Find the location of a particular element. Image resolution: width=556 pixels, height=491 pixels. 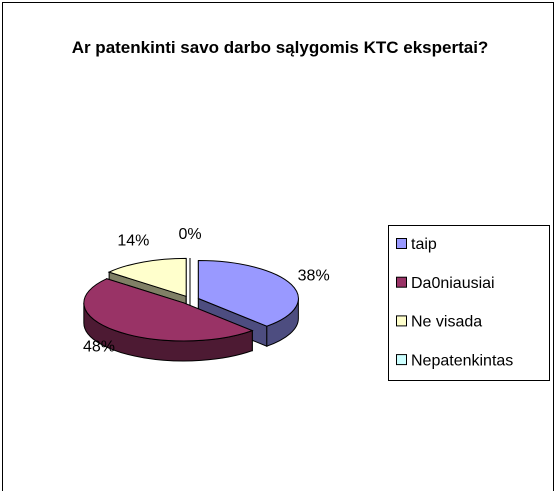

legend-label: Da0niausiai is located at coordinates (453, 283).